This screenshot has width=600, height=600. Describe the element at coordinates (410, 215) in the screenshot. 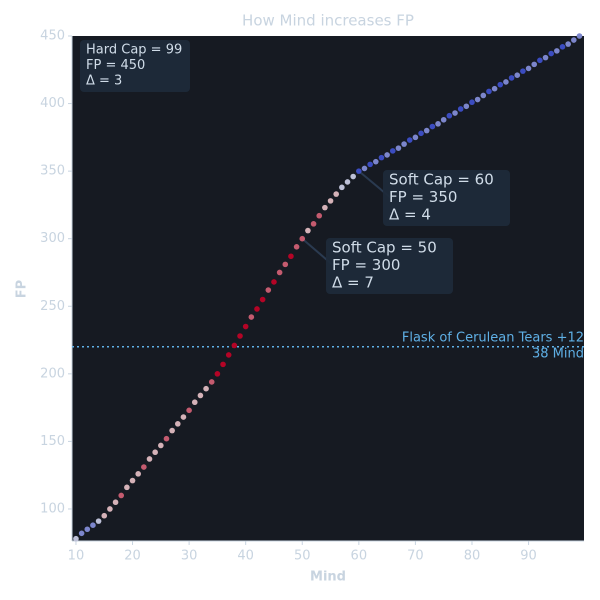

I see `annotation-text: Δ = 4` at that location.